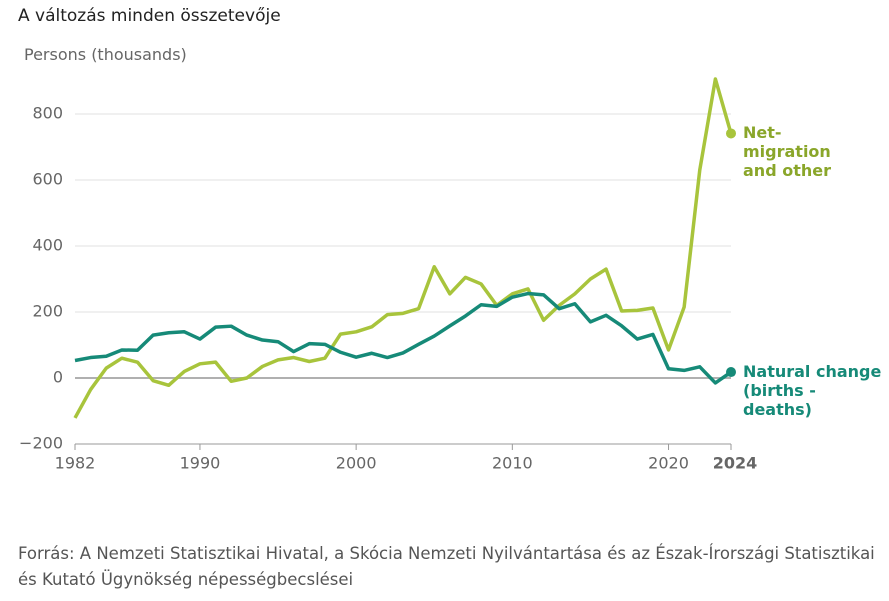 Image resolution: width=889 pixels, height=601 pixels. I want to click on y-axis-label: Persons (thousands), so click(105, 54).